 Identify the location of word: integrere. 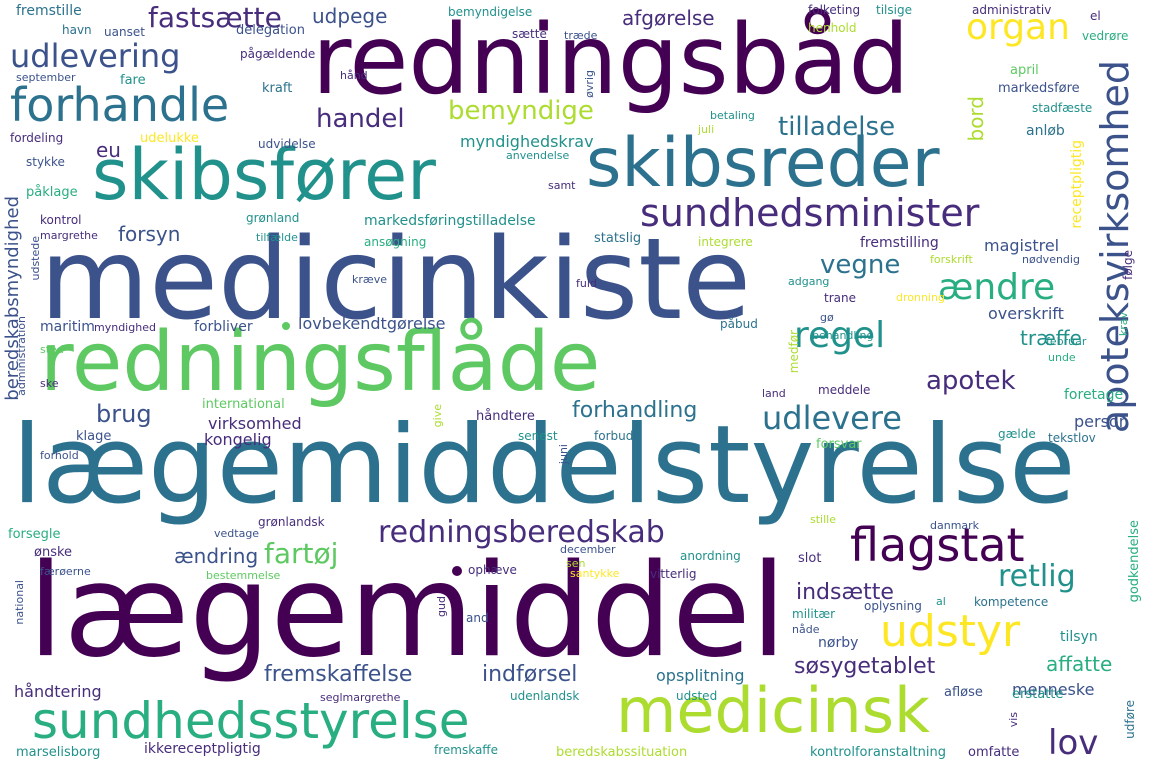
(725, 242).